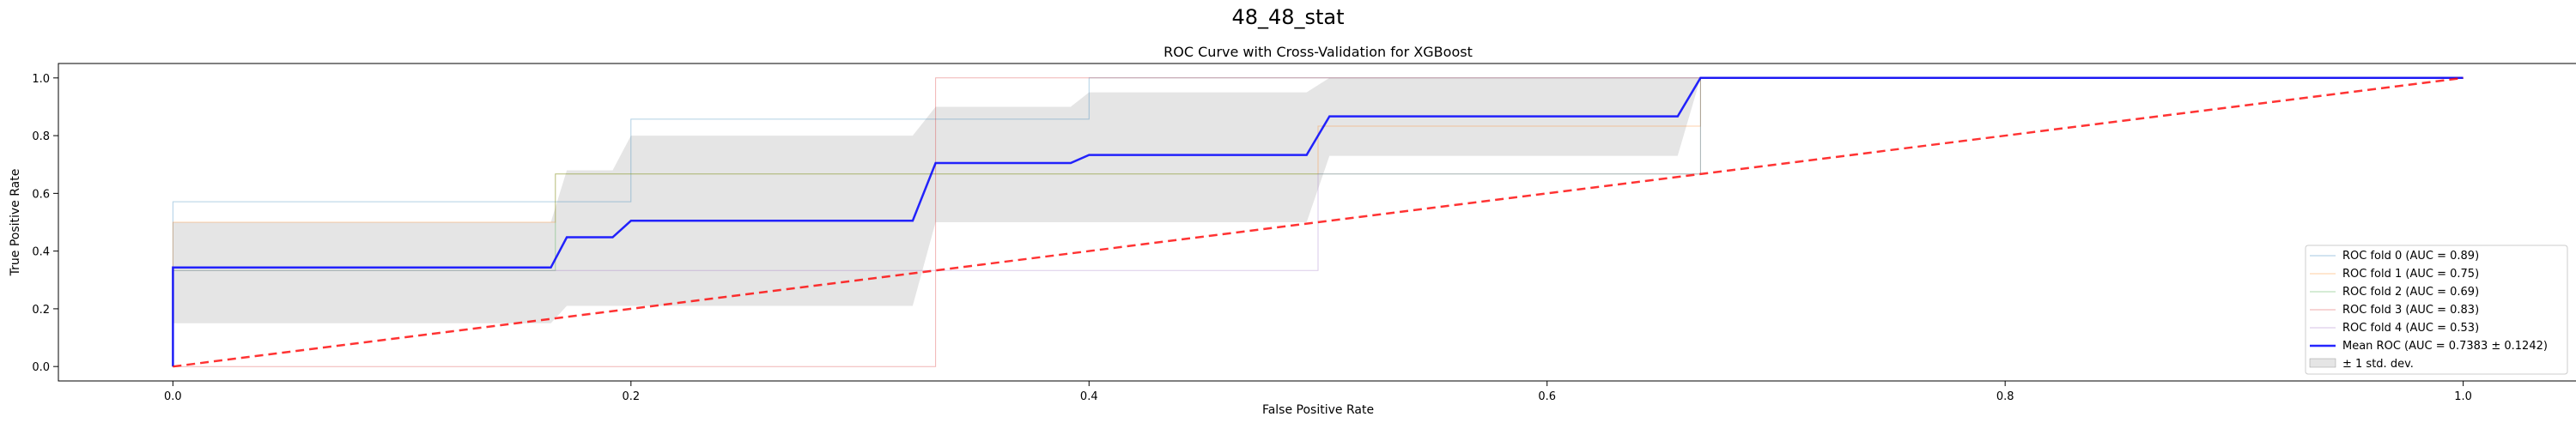 The height and width of the screenshot is (429, 2576). What do you see at coordinates (1318, 392) in the screenshot?
I see `x-axis: 0.0 0.2 0.4 0.6 0.8 1.0` at bounding box center [1318, 392].